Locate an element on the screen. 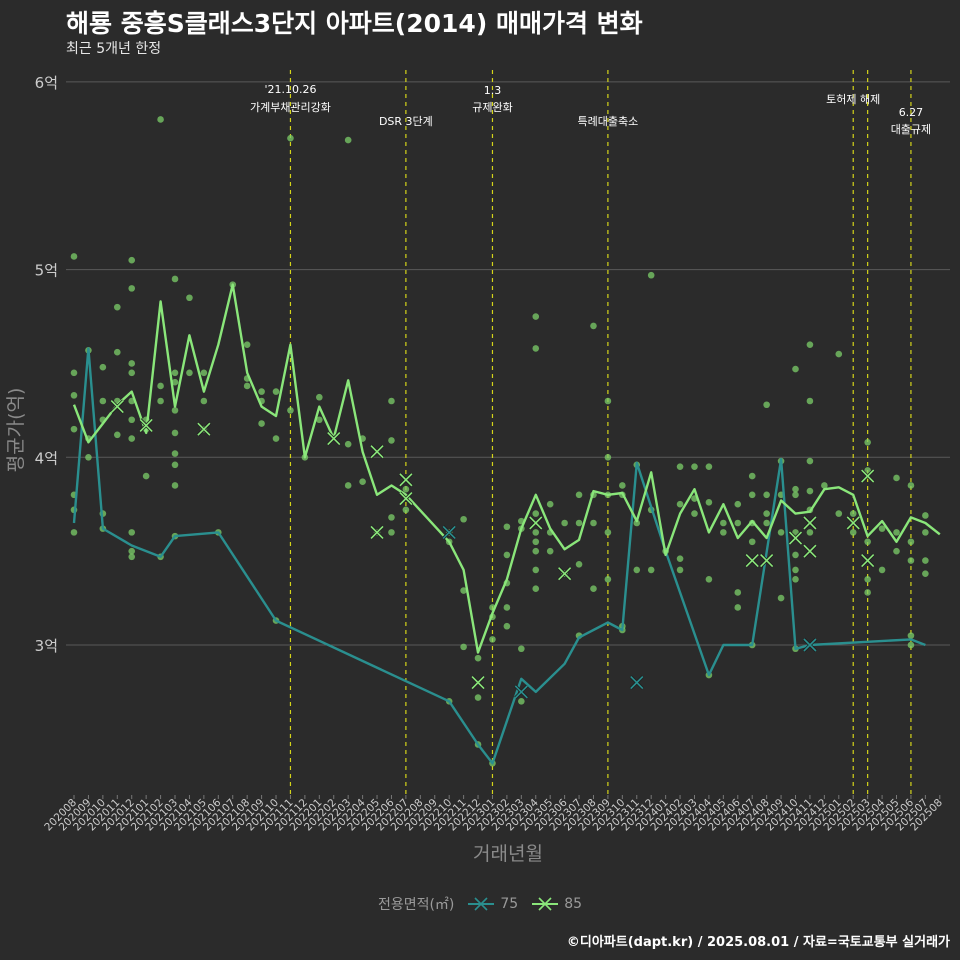  legend-key-75-icon is located at coordinates (481, 904).